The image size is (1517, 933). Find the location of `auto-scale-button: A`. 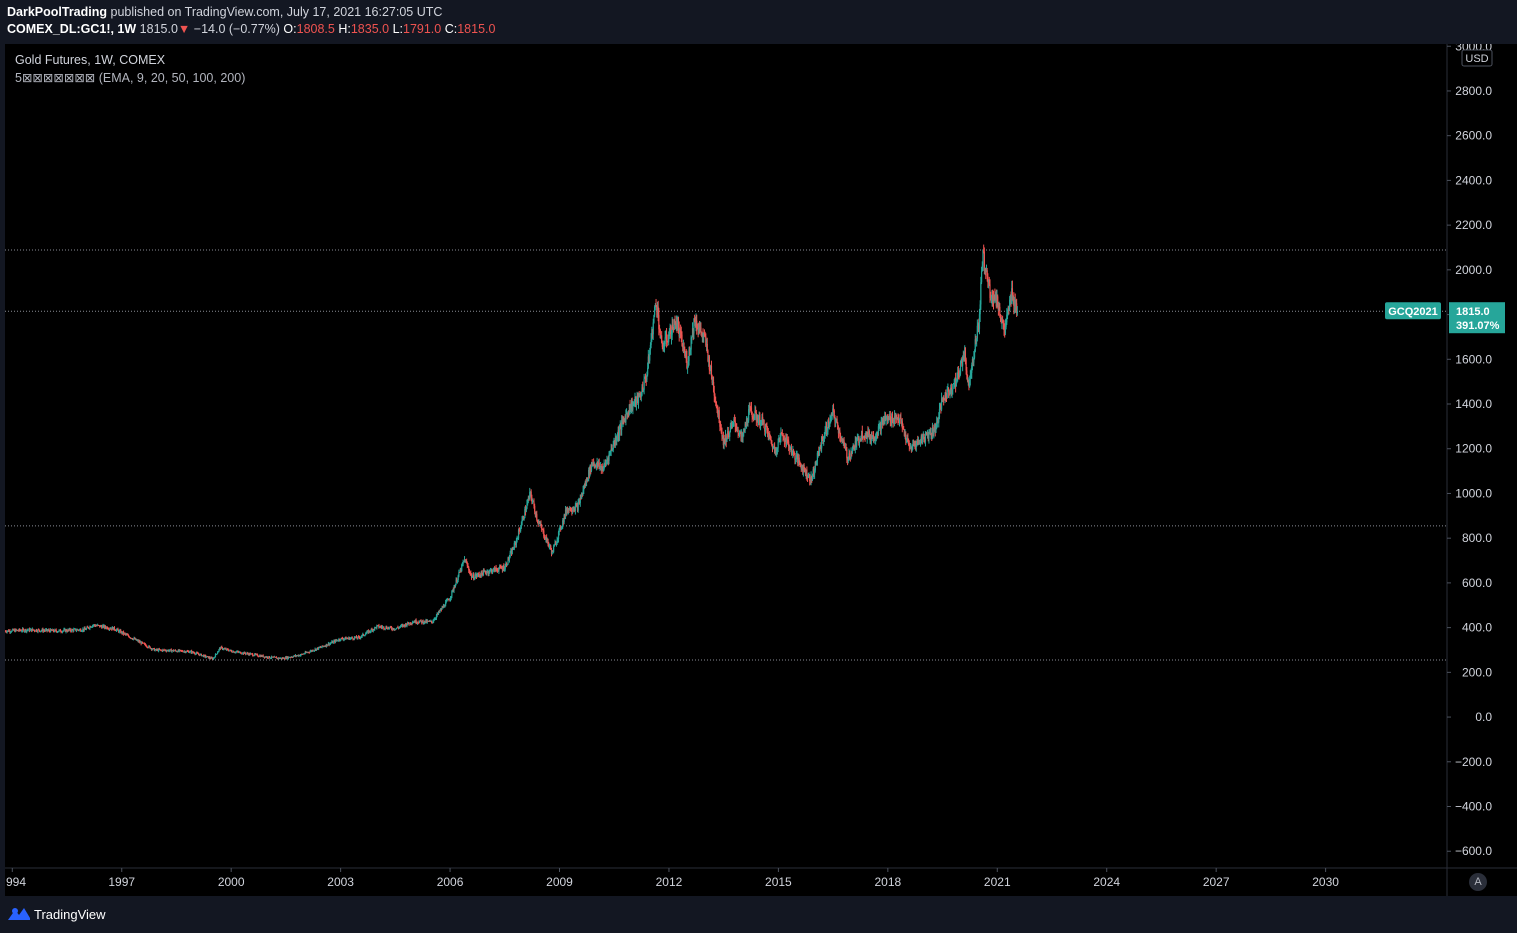

auto-scale-button: A is located at coordinates (1478, 882).